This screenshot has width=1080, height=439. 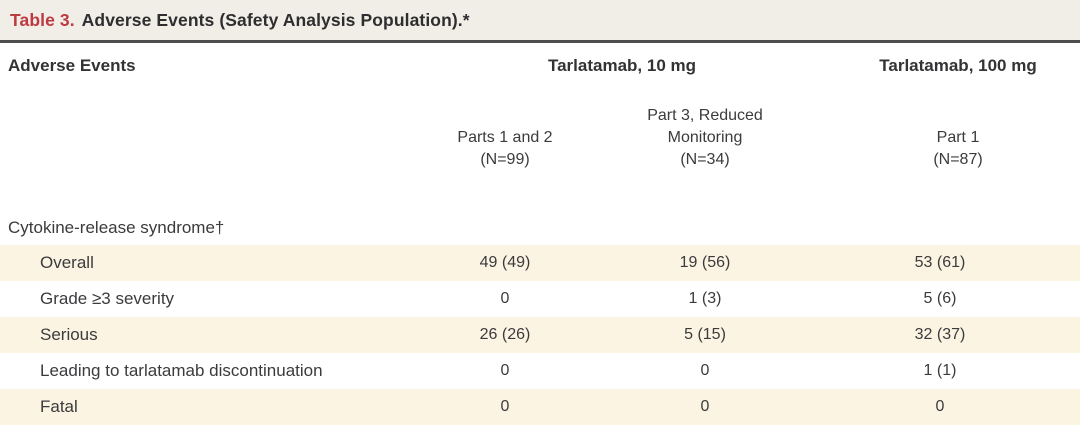 What do you see at coordinates (540, 227) in the screenshot?
I see `section-header-cytokine-release-syndrome: Cytokine-release syndrome†` at bounding box center [540, 227].